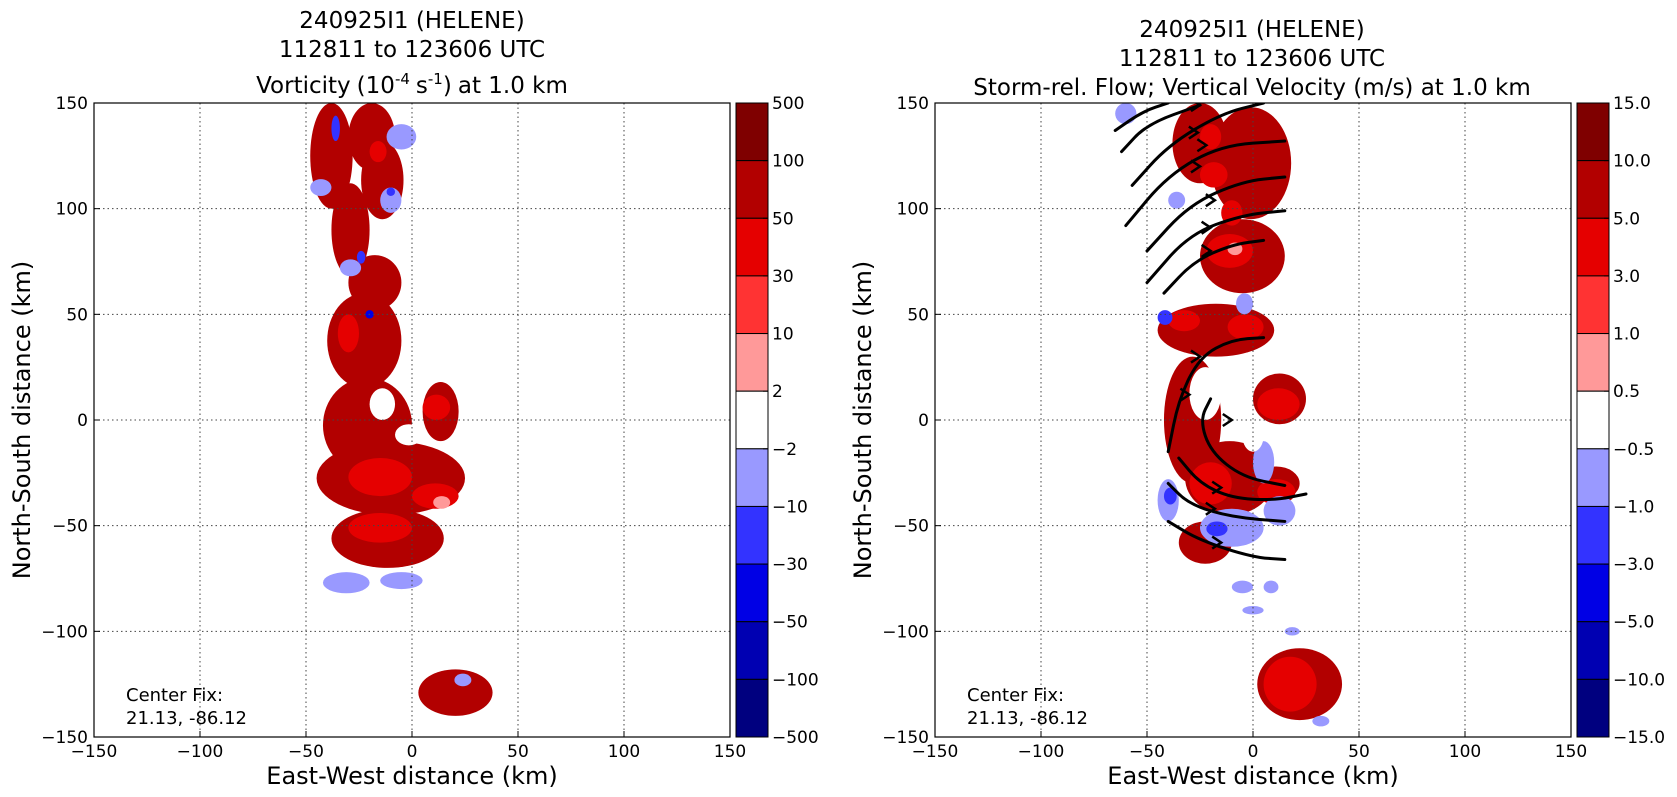 The height and width of the screenshot is (797, 1677). I want to click on vorticity-field, so click(401, 409).